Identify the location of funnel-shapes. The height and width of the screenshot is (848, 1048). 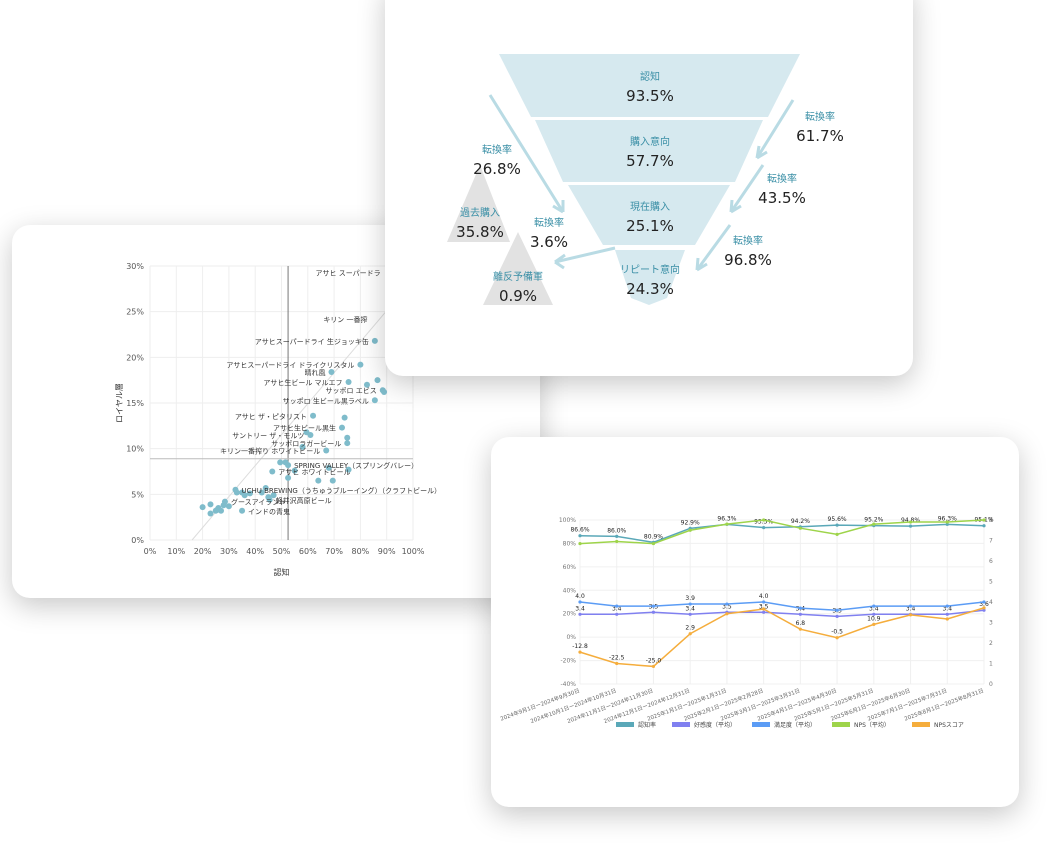
(623, 179).